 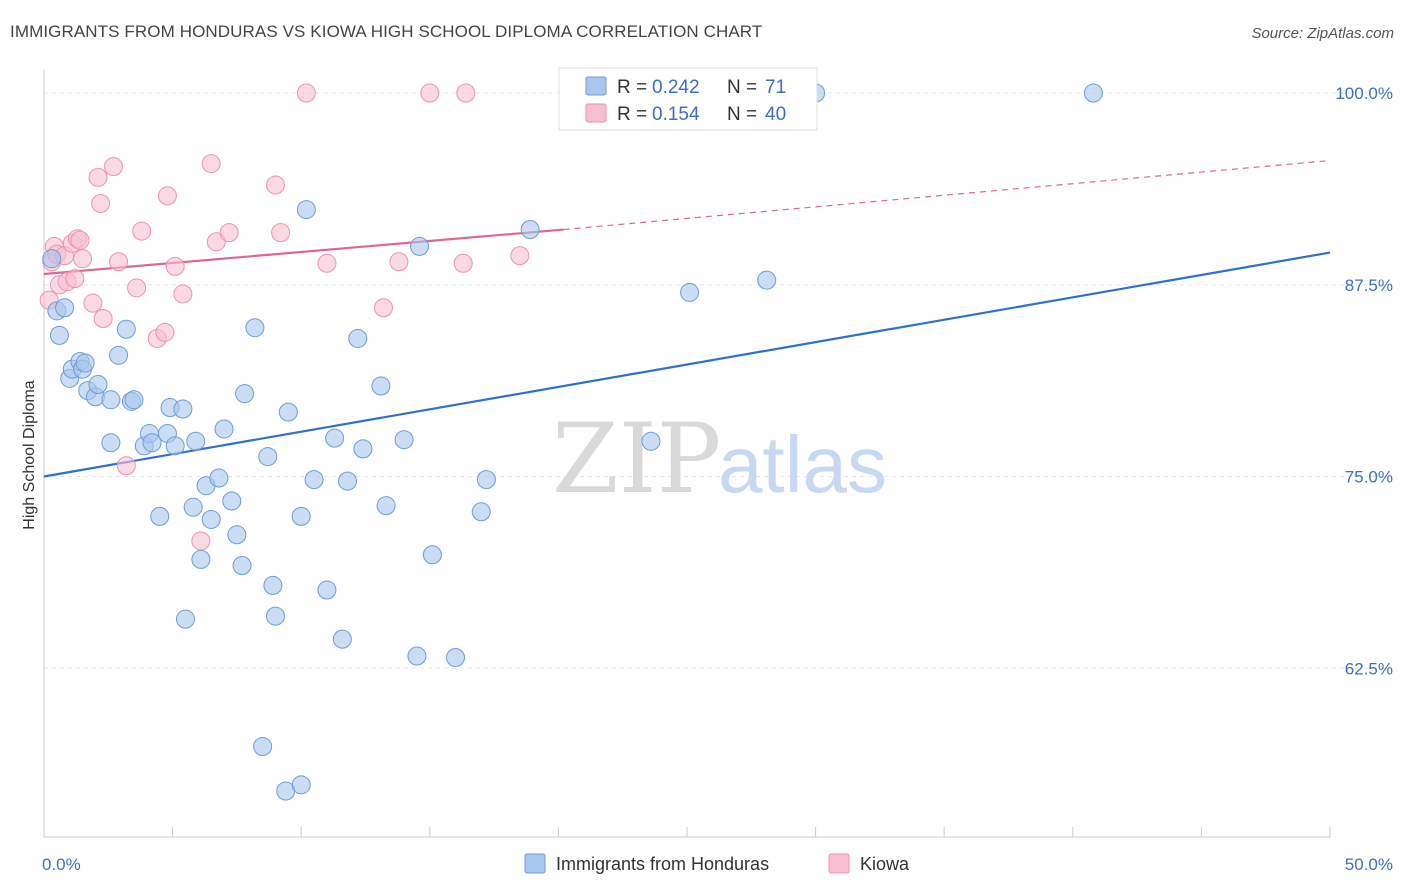 I want to click on legend-swatch, so click(x=596, y=113).